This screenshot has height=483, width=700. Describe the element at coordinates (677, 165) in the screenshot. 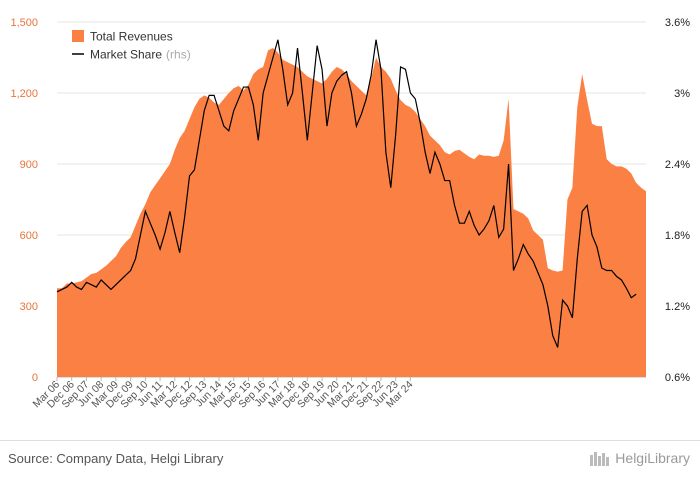

I see `right-tick-label: 2.4%` at that location.